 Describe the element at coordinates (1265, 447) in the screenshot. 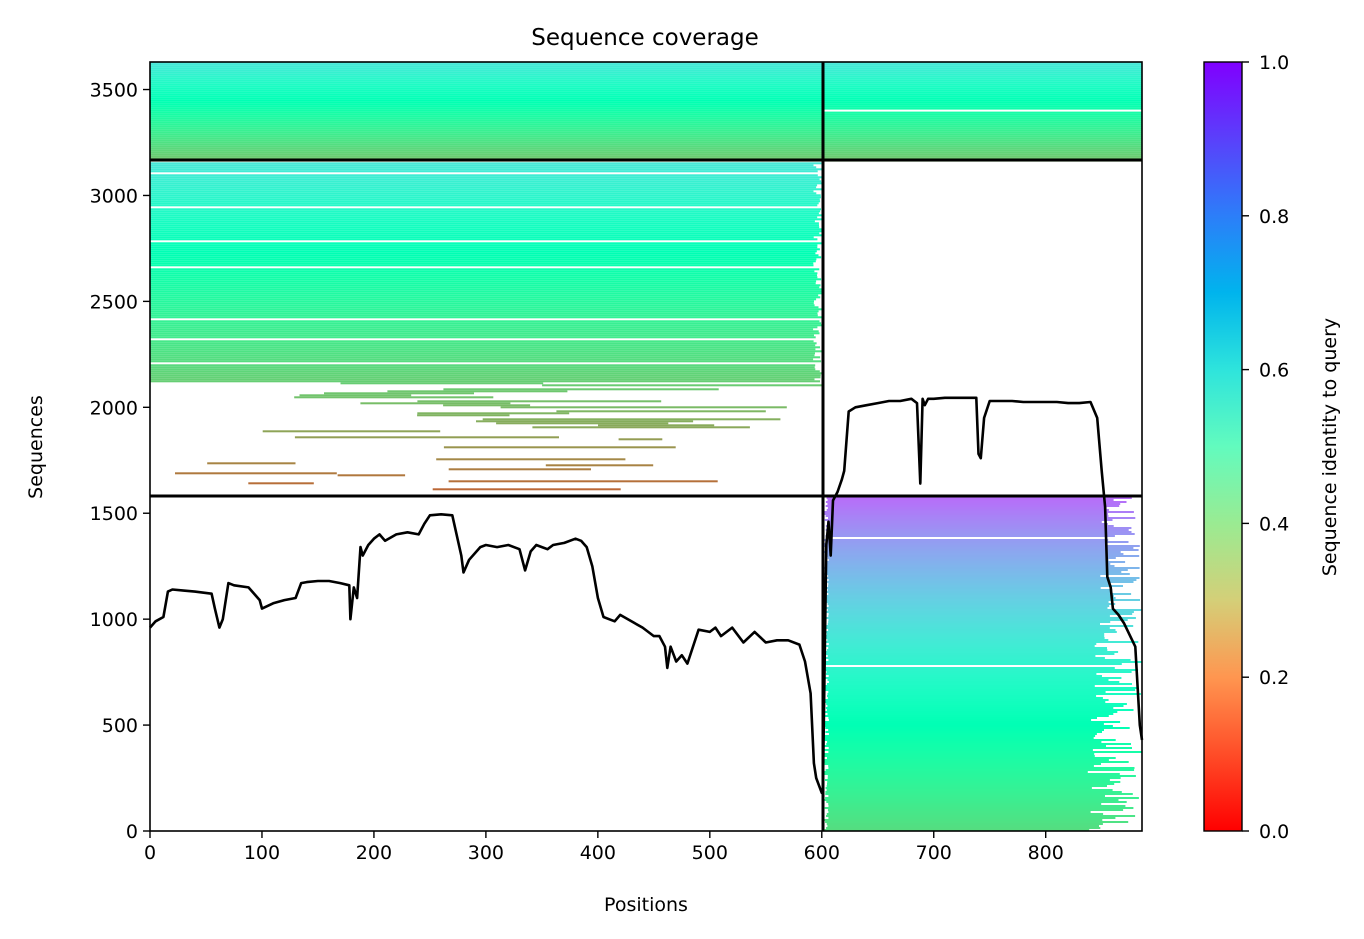

I see `colorbar-ticks: 0.0 0.2 0.4 0.6 0.8 1.0` at that location.